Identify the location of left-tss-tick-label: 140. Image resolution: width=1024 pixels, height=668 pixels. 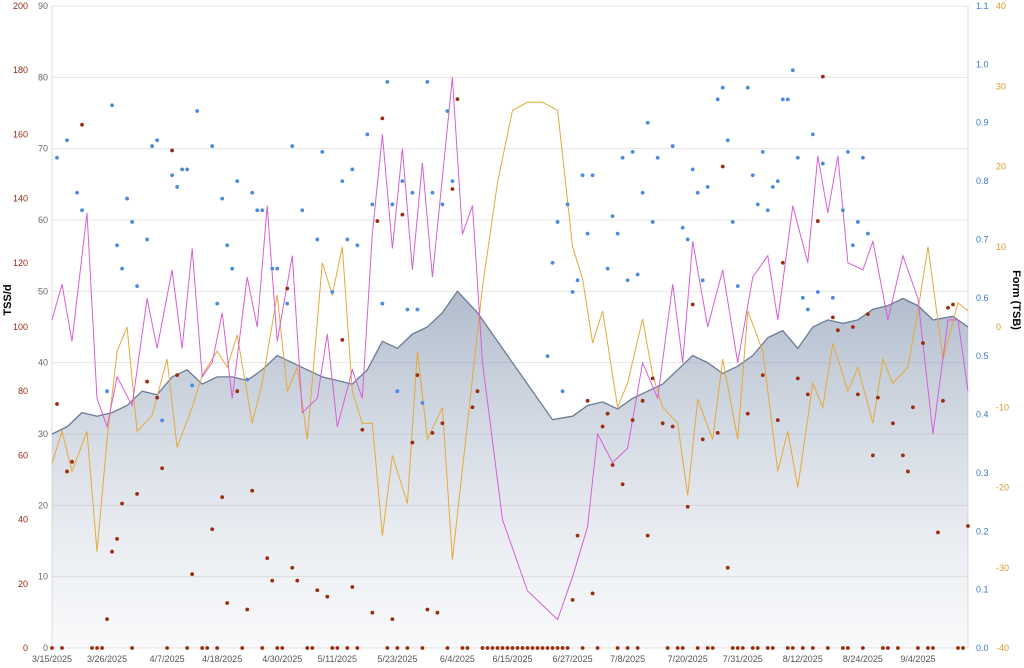
(20, 199).